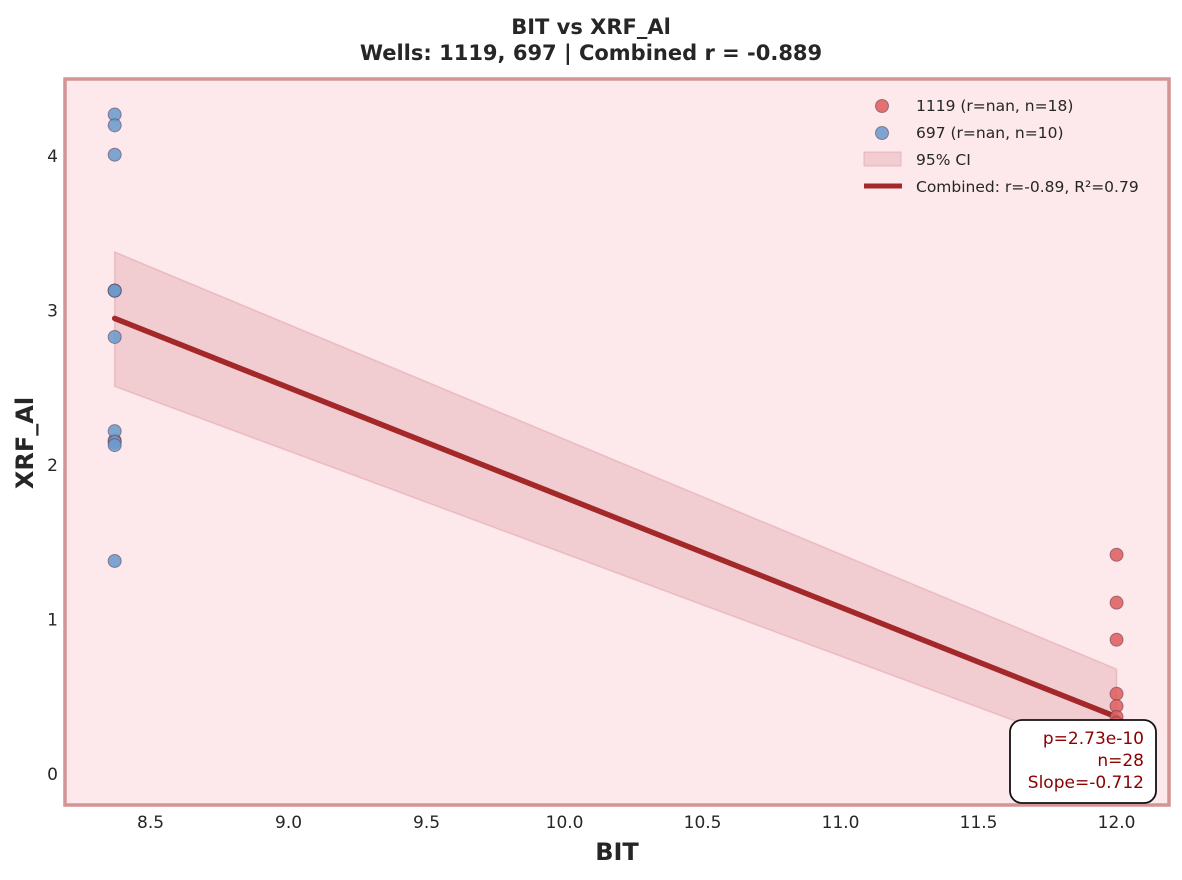  Describe the element at coordinates (52, 466) in the screenshot. I see `y-tick-label: 2` at that location.